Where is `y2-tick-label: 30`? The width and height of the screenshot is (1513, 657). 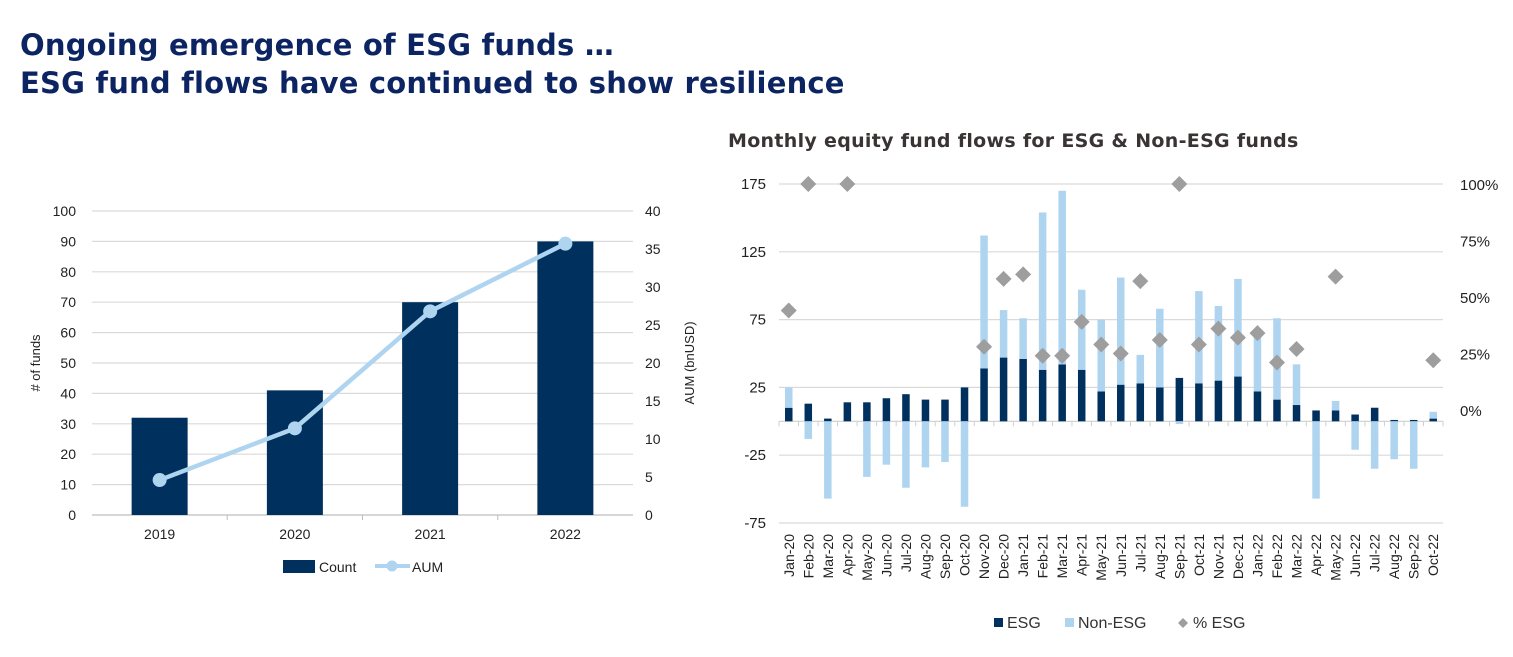 y2-tick-label: 30 is located at coordinates (653, 287).